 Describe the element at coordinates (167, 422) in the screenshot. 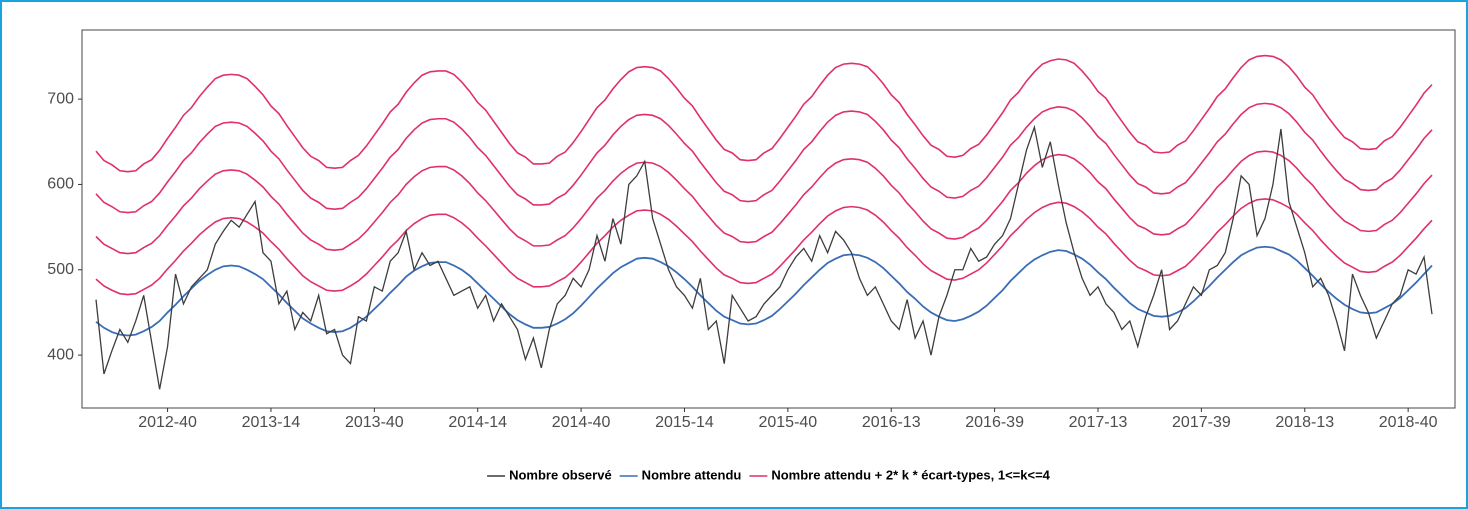

I see `x-tick-label: 2012-40` at that location.